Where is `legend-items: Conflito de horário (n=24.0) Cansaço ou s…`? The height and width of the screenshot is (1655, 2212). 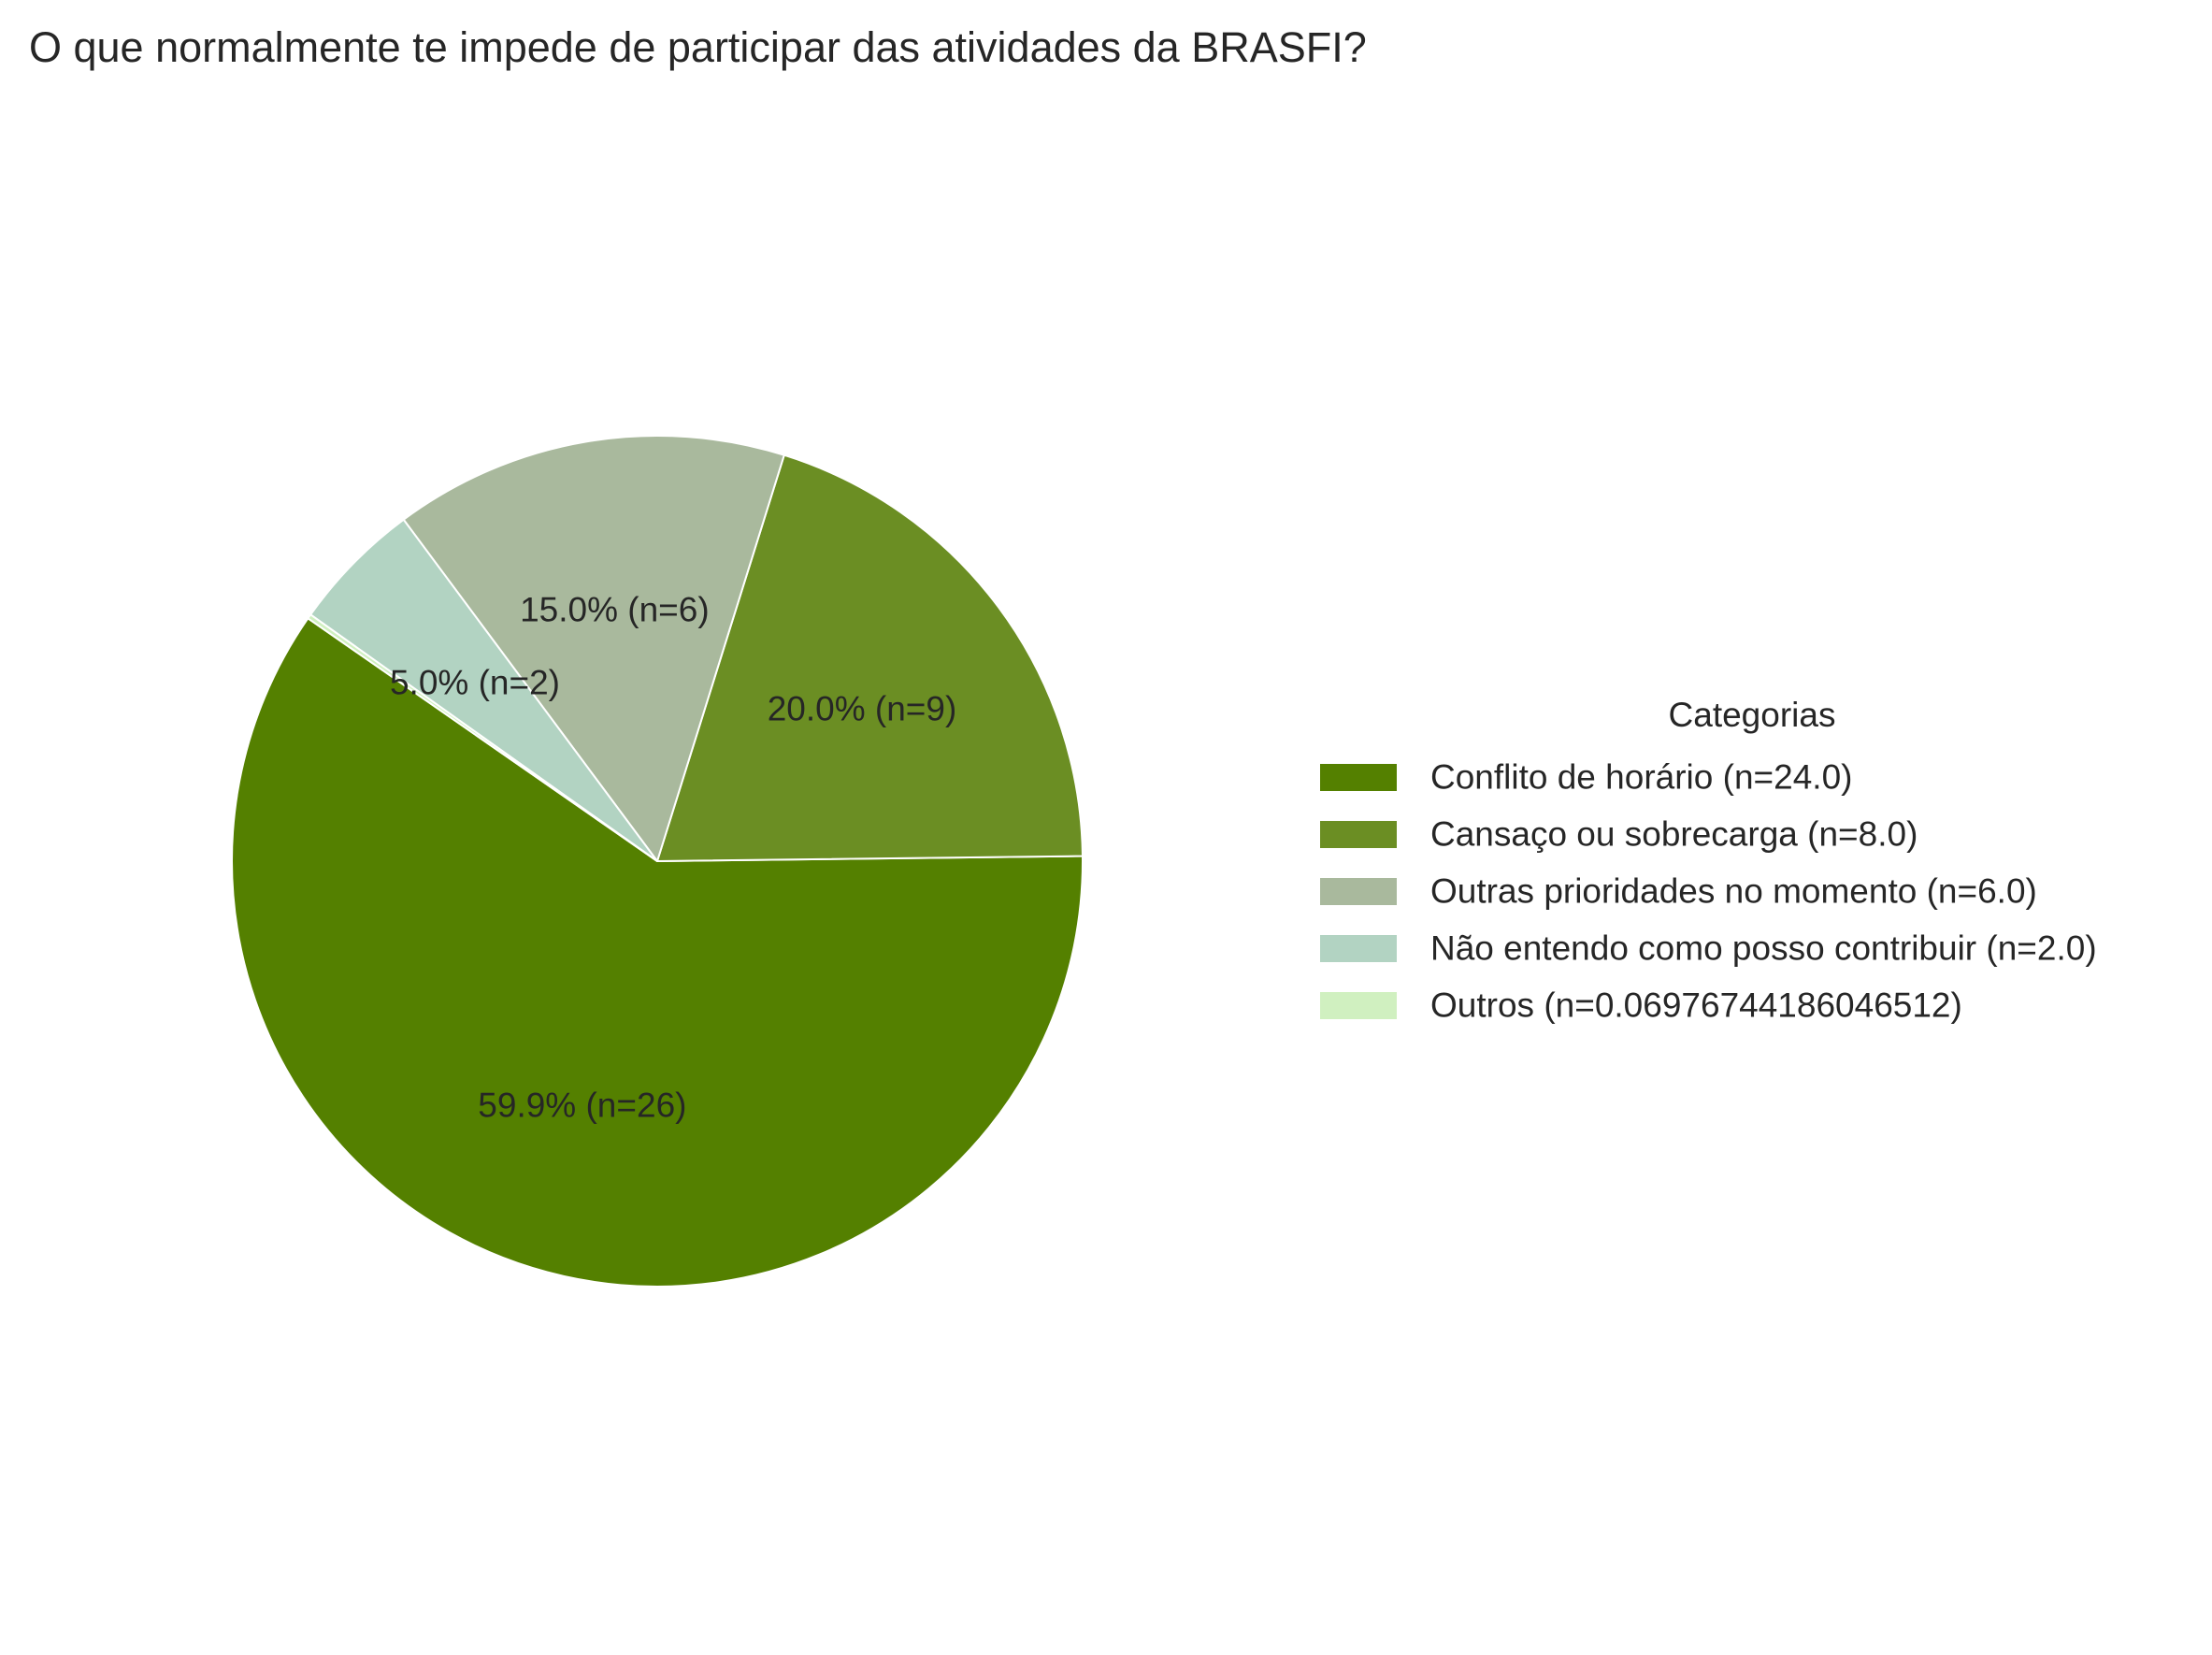 legend-items: Conflito de horário (n=24.0) Cansaço ou s… is located at coordinates (1708, 891).